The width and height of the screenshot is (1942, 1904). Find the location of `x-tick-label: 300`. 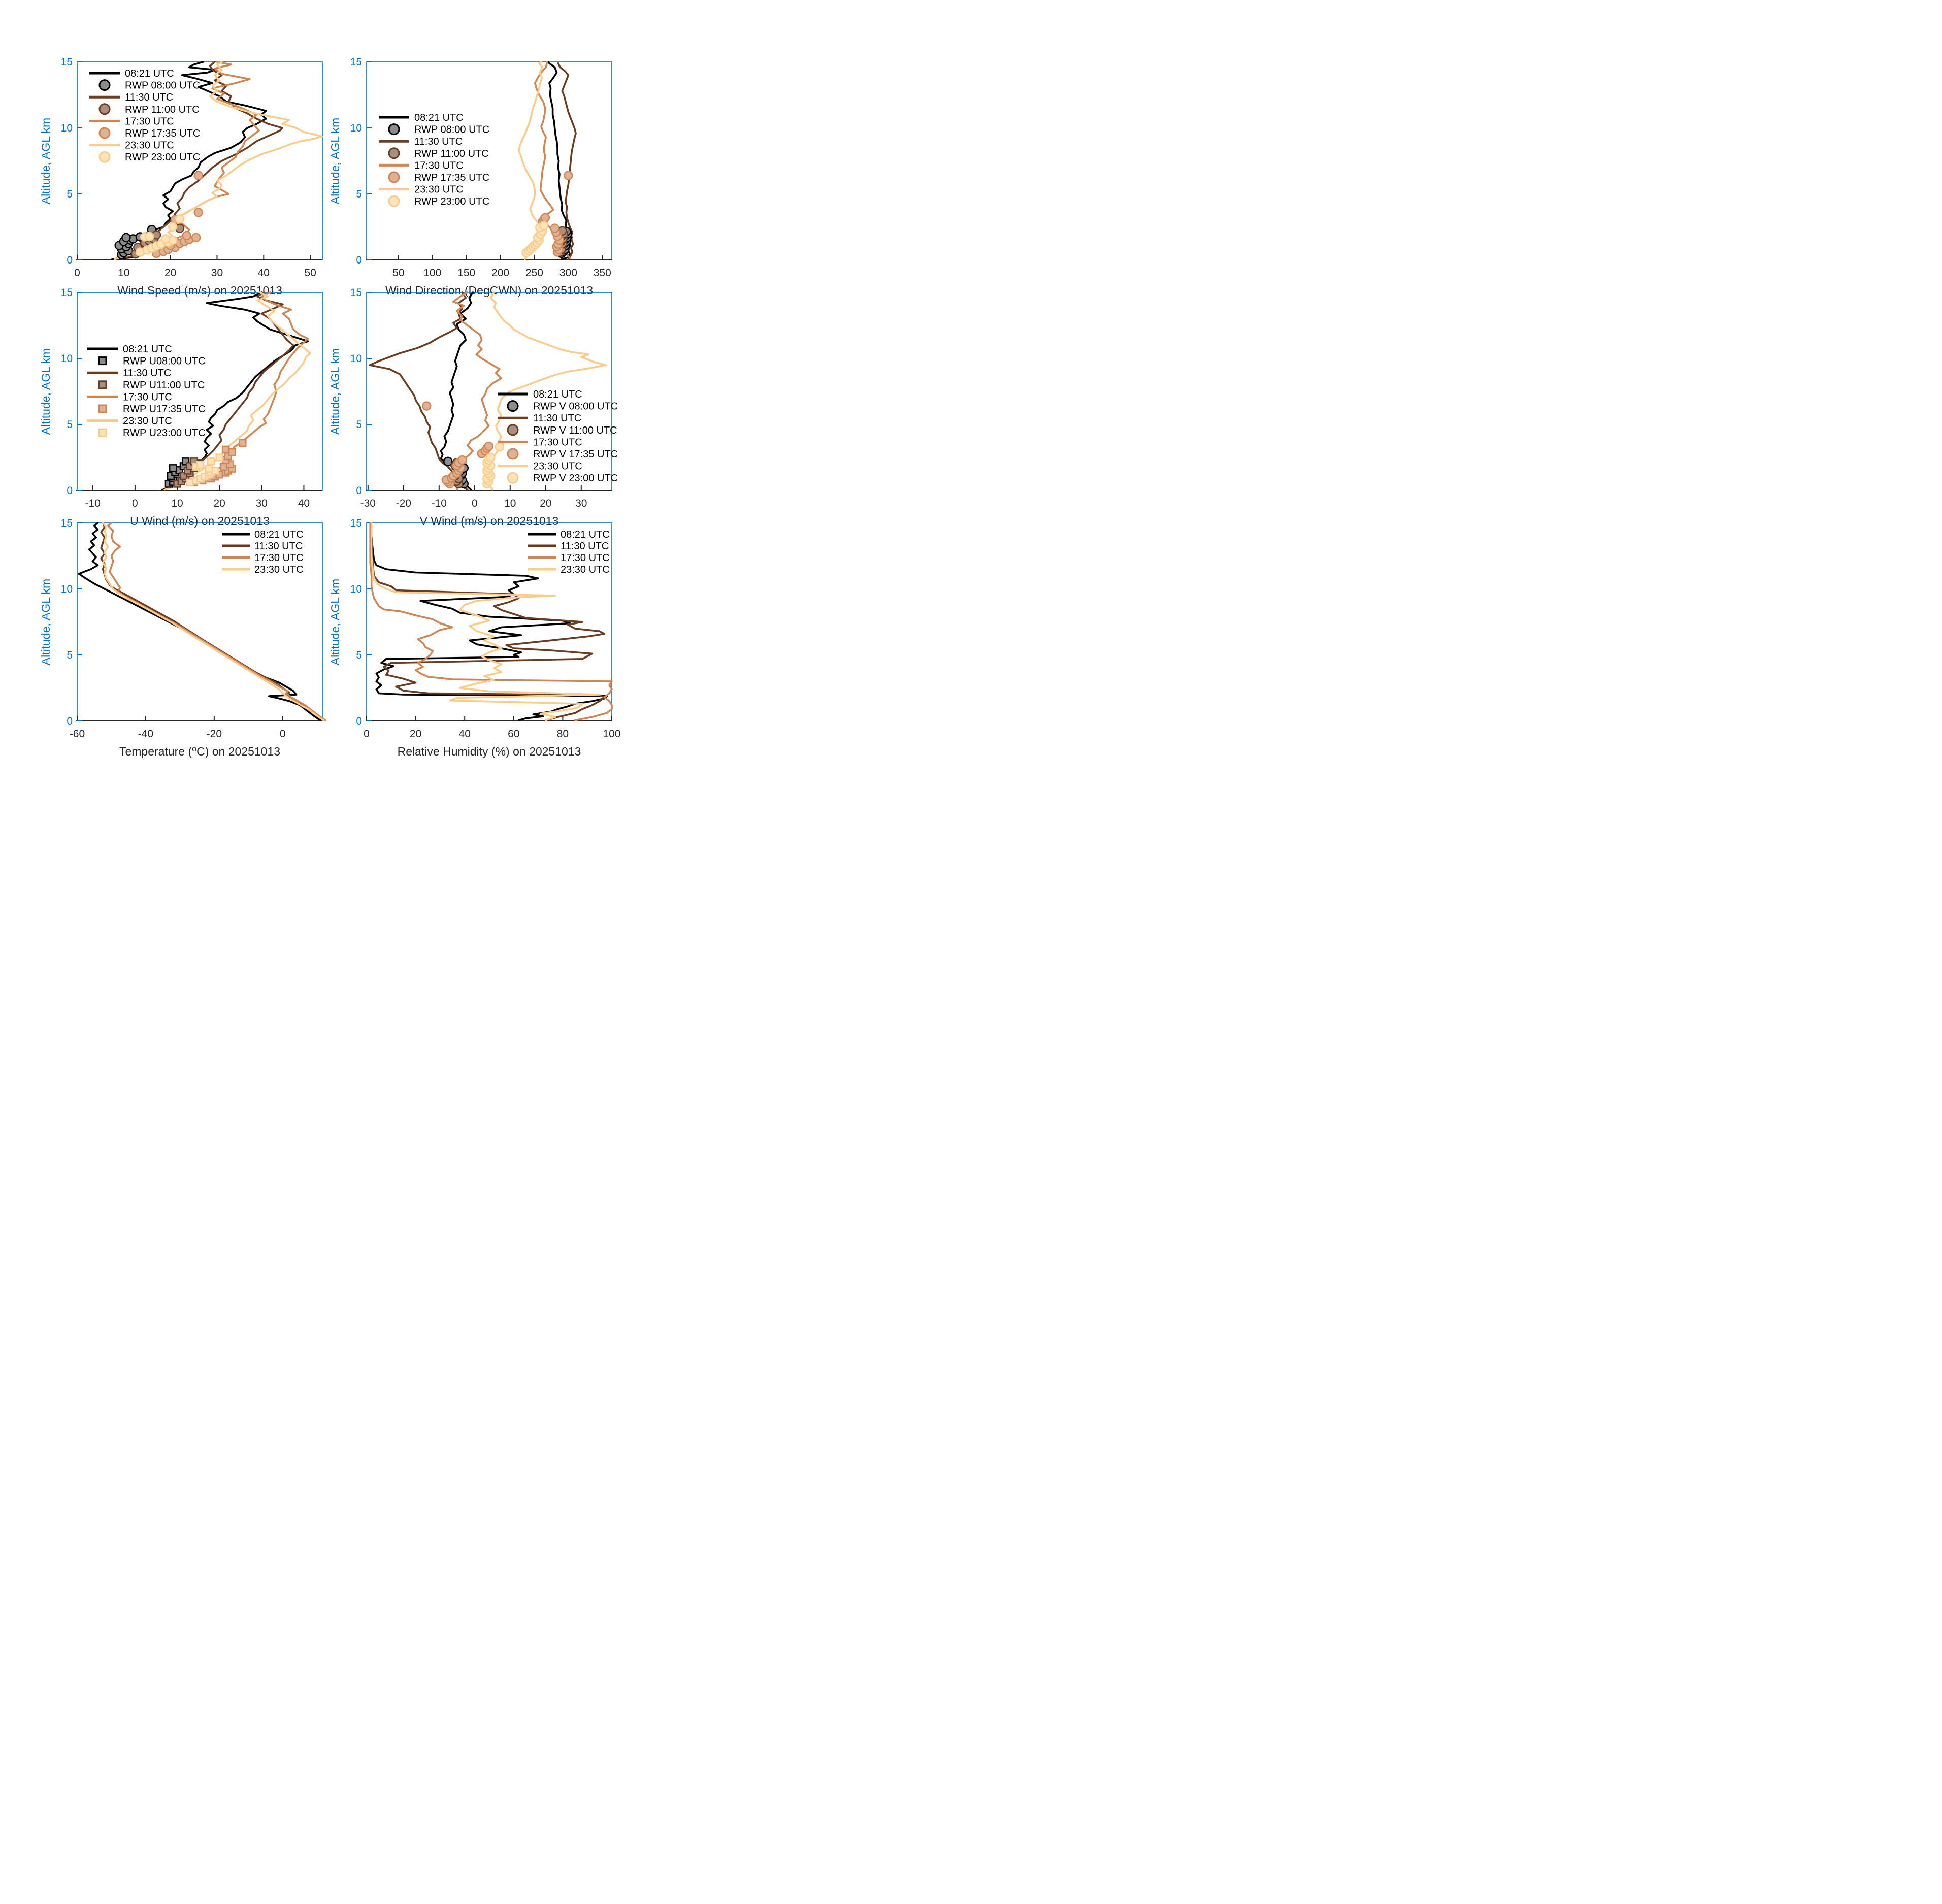

x-tick-label: 300 is located at coordinates (568, 273).